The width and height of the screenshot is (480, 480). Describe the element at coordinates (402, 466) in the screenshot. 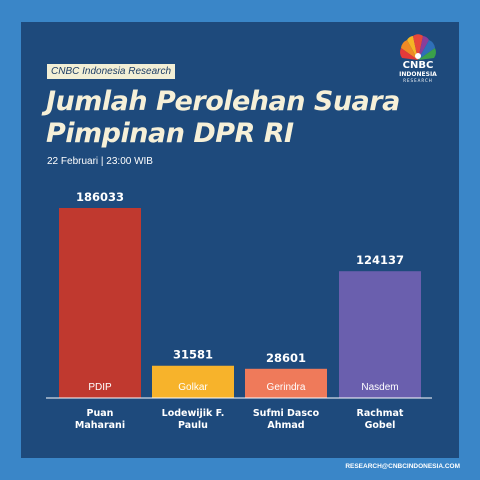

I see `footer-email: RESEARCH@CNBCINDONESIA.COM` at that location.